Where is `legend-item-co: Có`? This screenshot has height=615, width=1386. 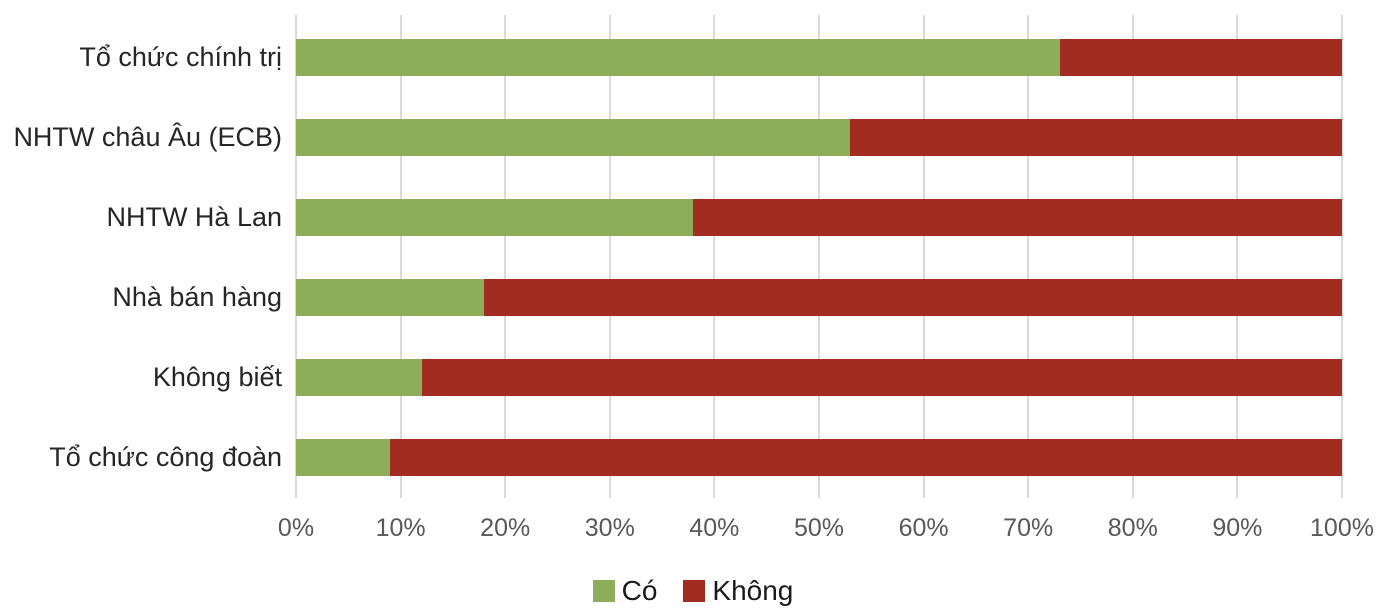
legend-item-co: Có is located at coordinates (625, 591).